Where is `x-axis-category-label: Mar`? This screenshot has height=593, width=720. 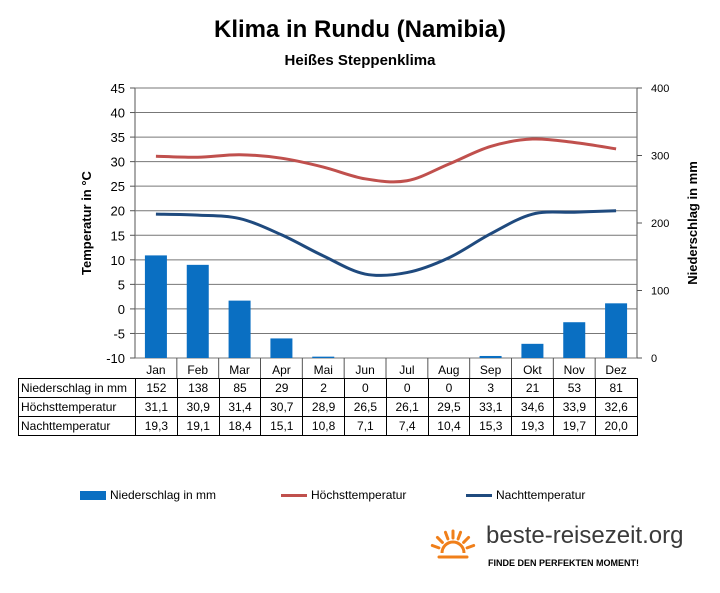
x-axis-category-label: Mar is located at coordinates (239, 370).